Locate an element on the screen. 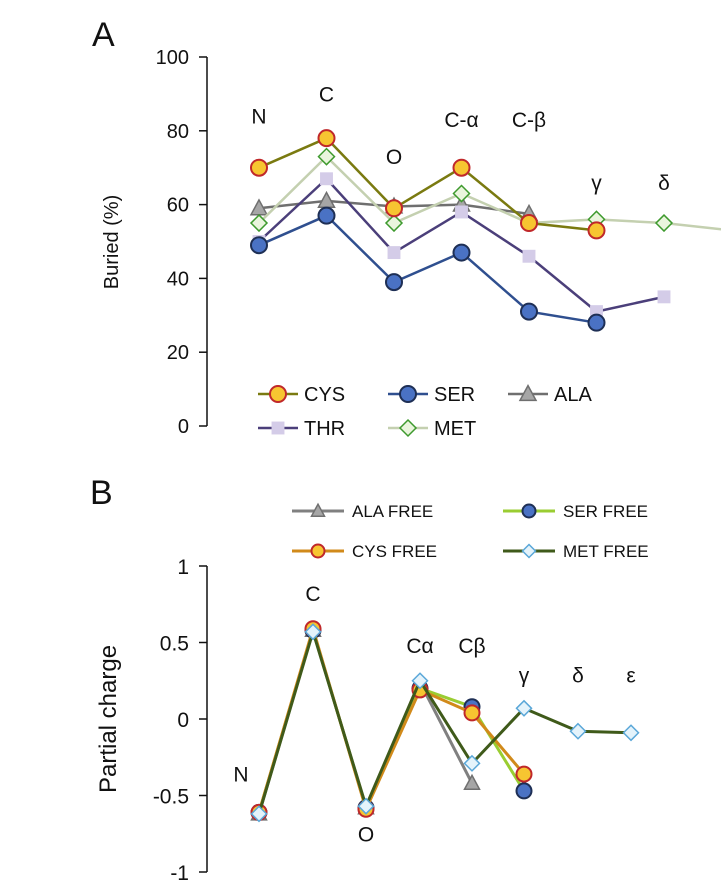  panel-a-line-met is located at coordinates (489, 192).